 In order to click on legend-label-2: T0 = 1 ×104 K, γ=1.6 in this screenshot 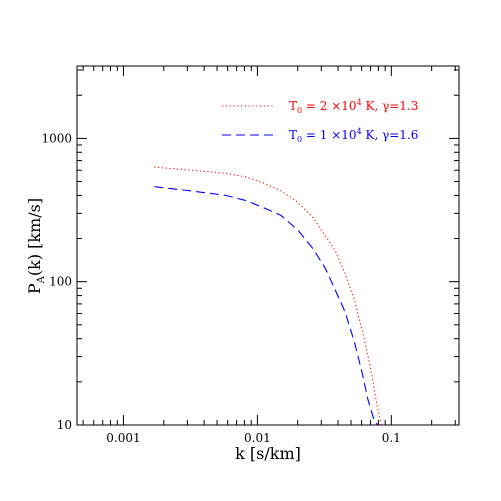, I will do `click(353, 135)`.